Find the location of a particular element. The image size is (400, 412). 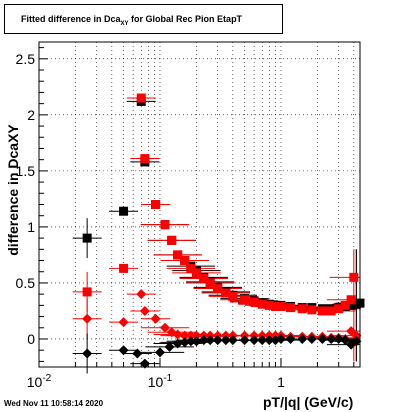

y-tick-label: 1.5 is located at coordinates (26, 171).